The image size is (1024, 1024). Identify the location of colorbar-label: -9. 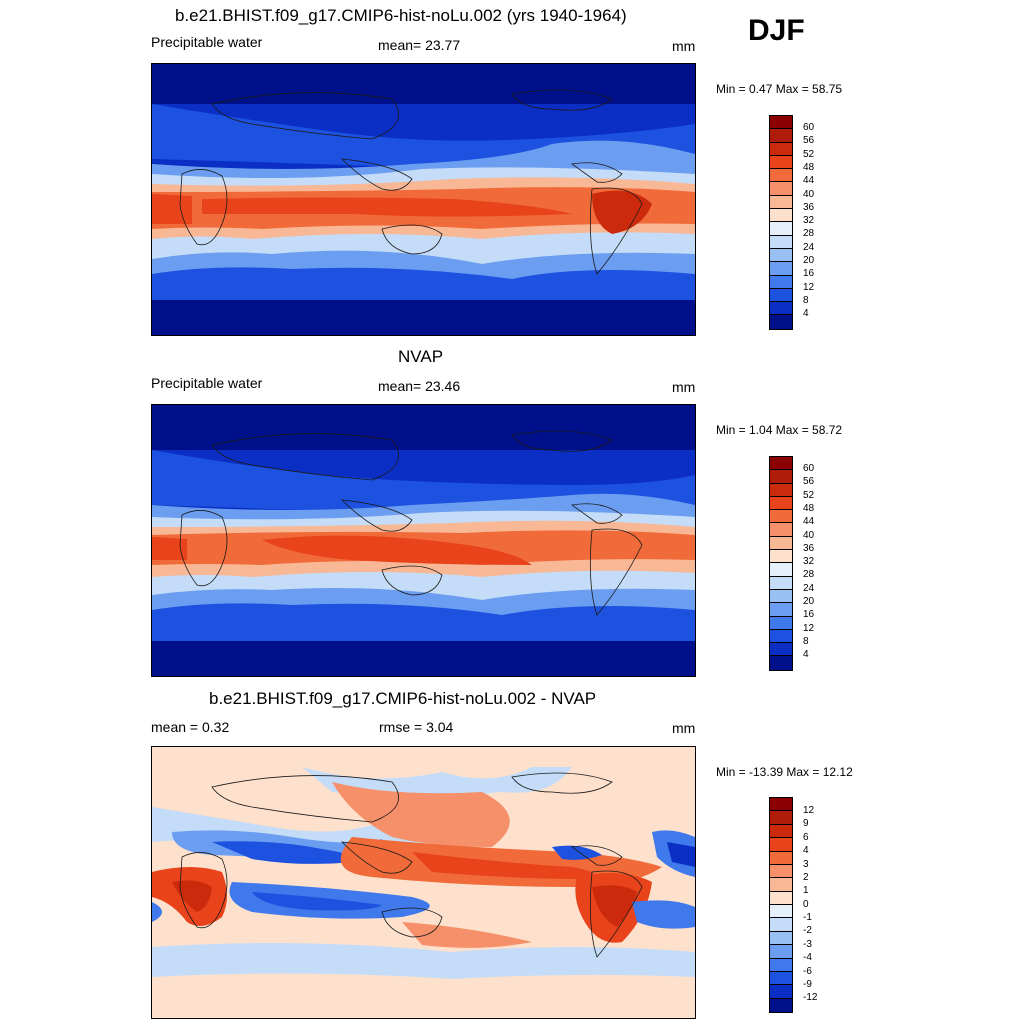
(807, 984).